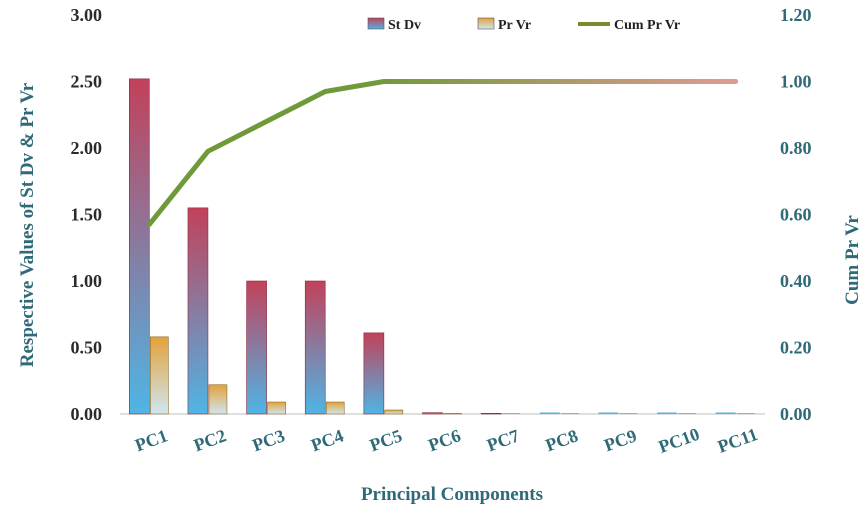 This screenshot has height=510, width=861. What do you see at coordinates (562, 440) in the screenshot?
I see `x-tick-label: PC8` at bounding box center [562, 440].